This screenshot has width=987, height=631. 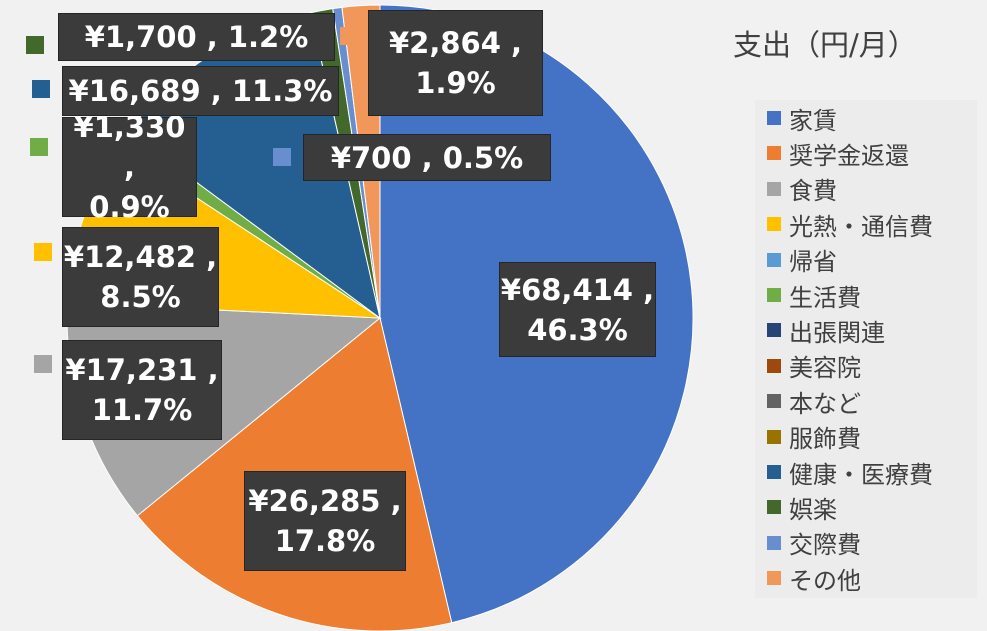 I want to click on legend-item: 生活費, so click(x=814, y=296).